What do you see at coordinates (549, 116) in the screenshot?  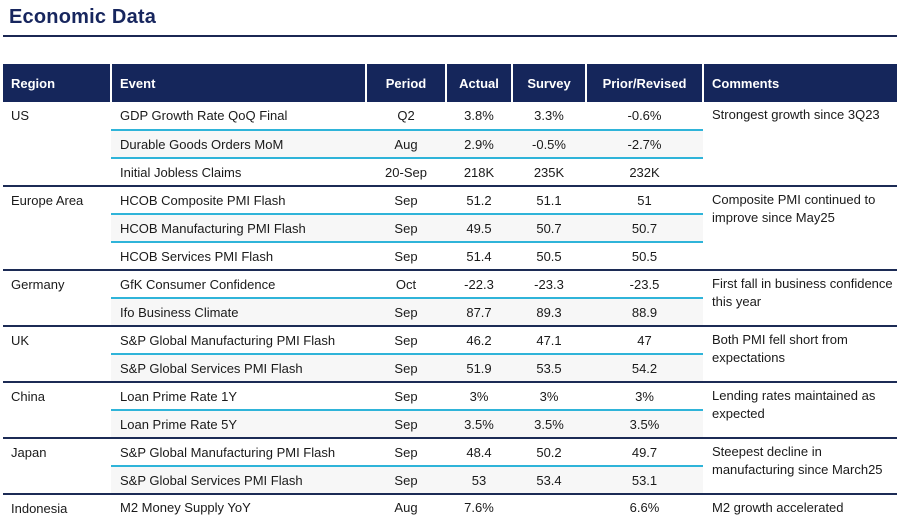 I see `survey-cell: 3.3%` at bounding box center [549, 116].